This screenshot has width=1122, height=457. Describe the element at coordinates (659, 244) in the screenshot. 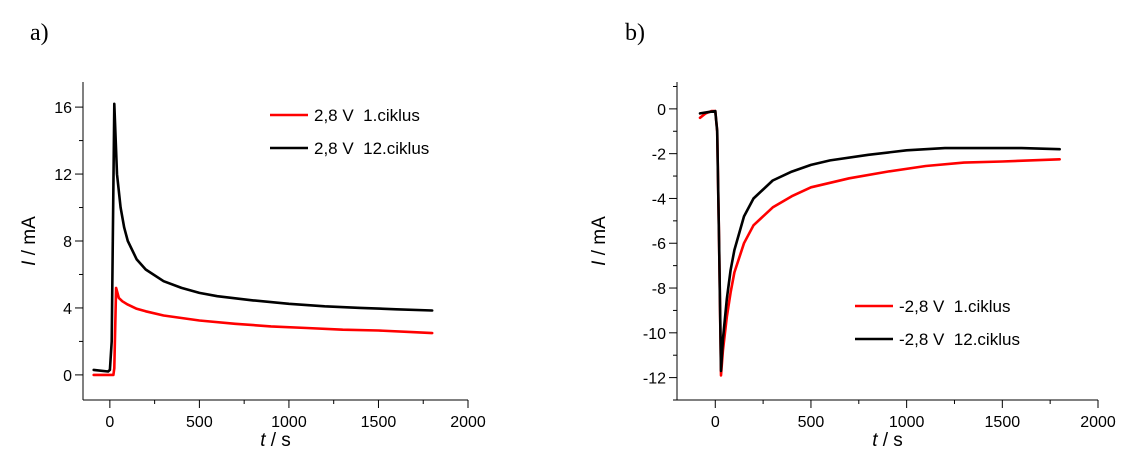

I see `y-tick-label: -6` at that location.